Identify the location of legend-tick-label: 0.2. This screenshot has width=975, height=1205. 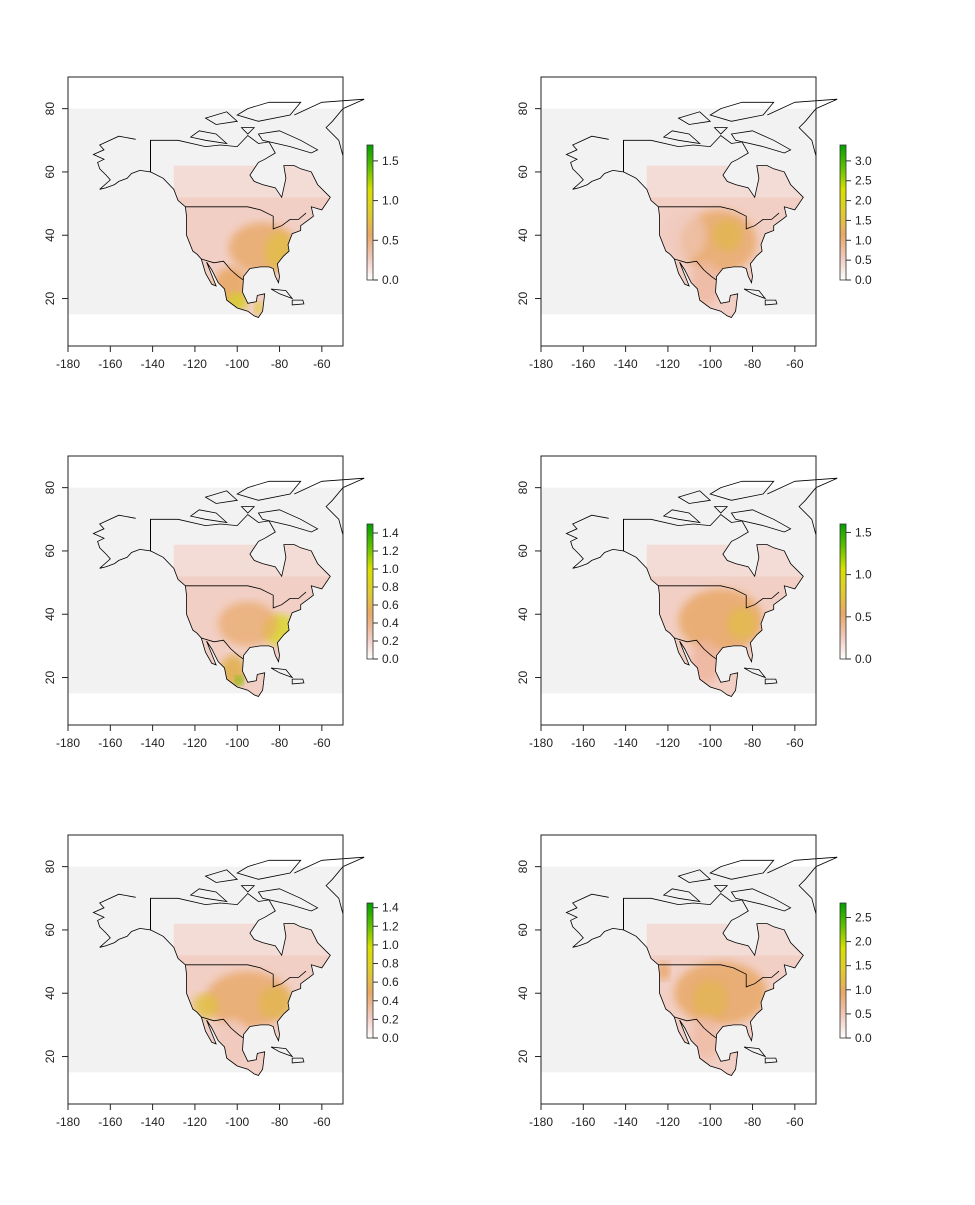
(390, 1019).